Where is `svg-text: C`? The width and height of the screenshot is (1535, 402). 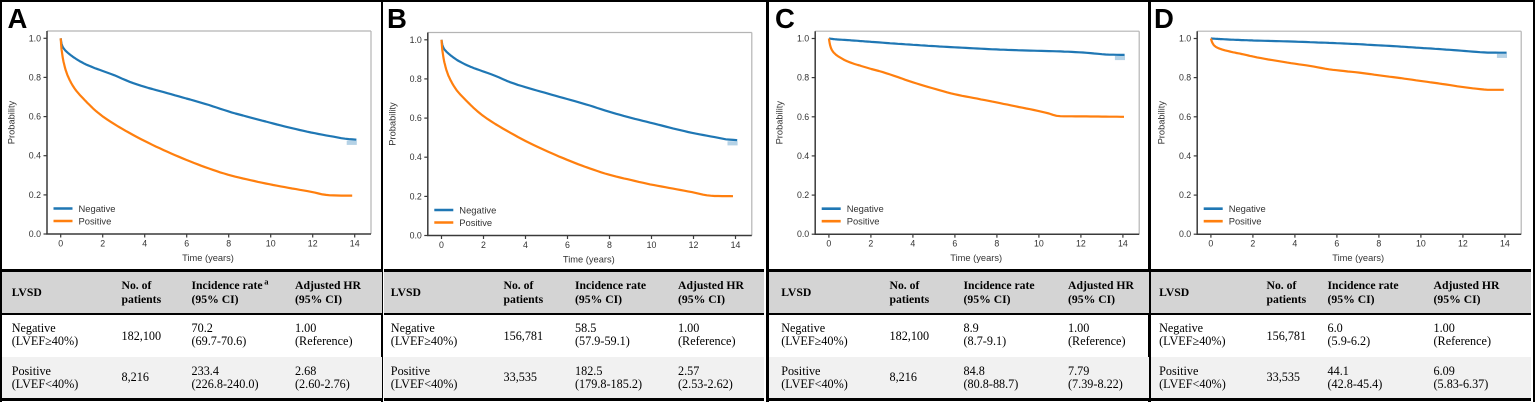
svg-text: C is located at coordinates (785, 18).